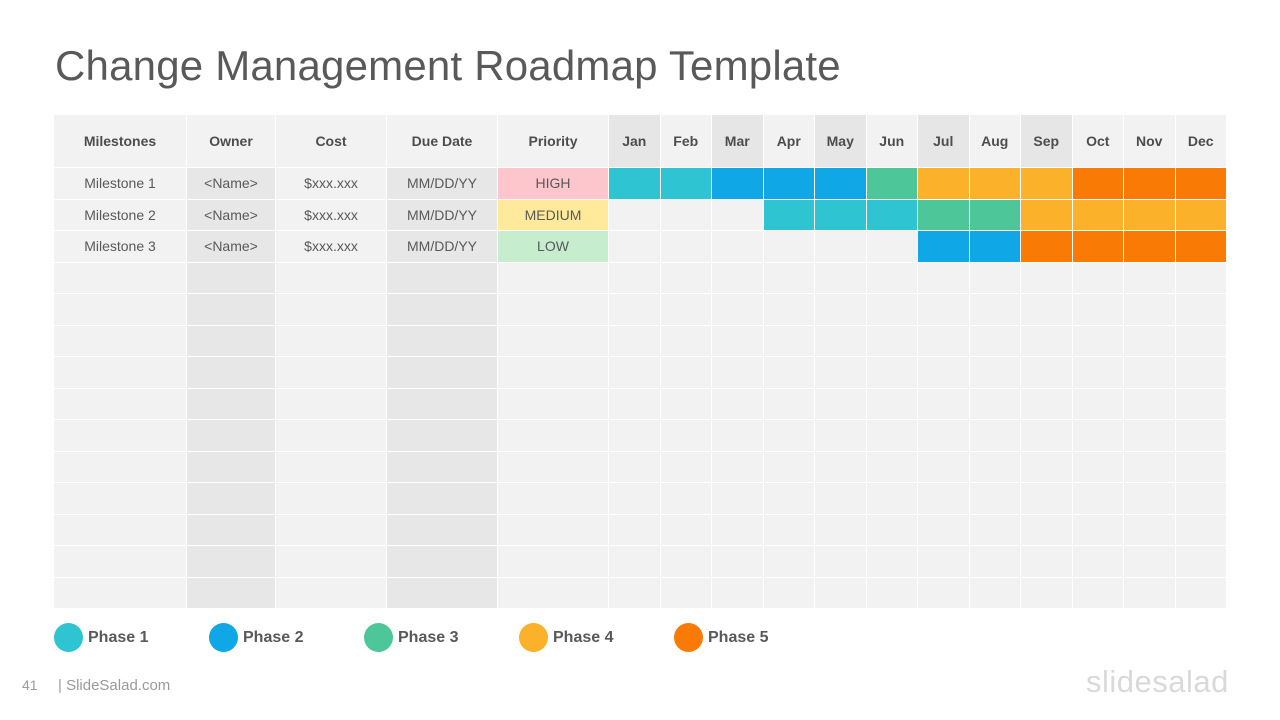 The width and height of the screenshot is (1280, 720). What do you see at coordinates (841, 215) in the screenshot?
I see `phase-1-bar-may` at bounding box center [841, 215].